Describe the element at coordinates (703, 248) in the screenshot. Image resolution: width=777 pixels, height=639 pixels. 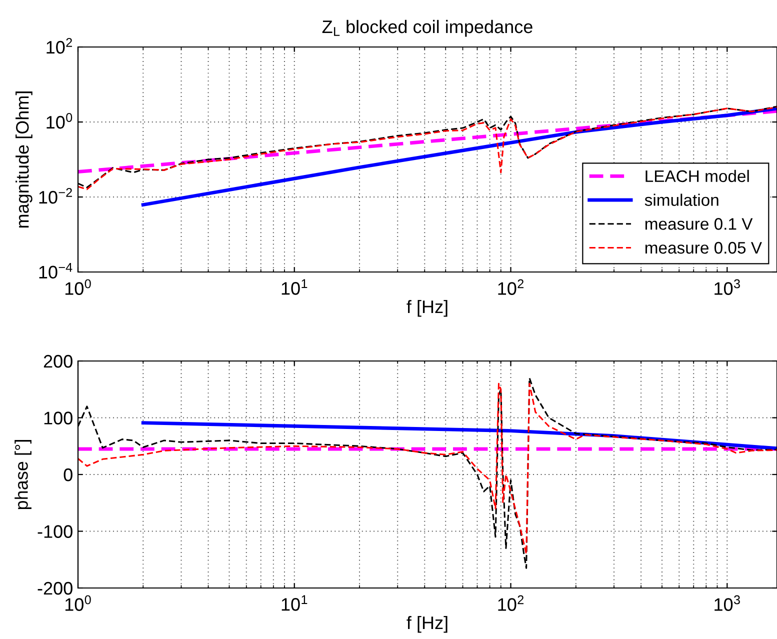
I see `legend-label: measure 0.05 V` at that location.